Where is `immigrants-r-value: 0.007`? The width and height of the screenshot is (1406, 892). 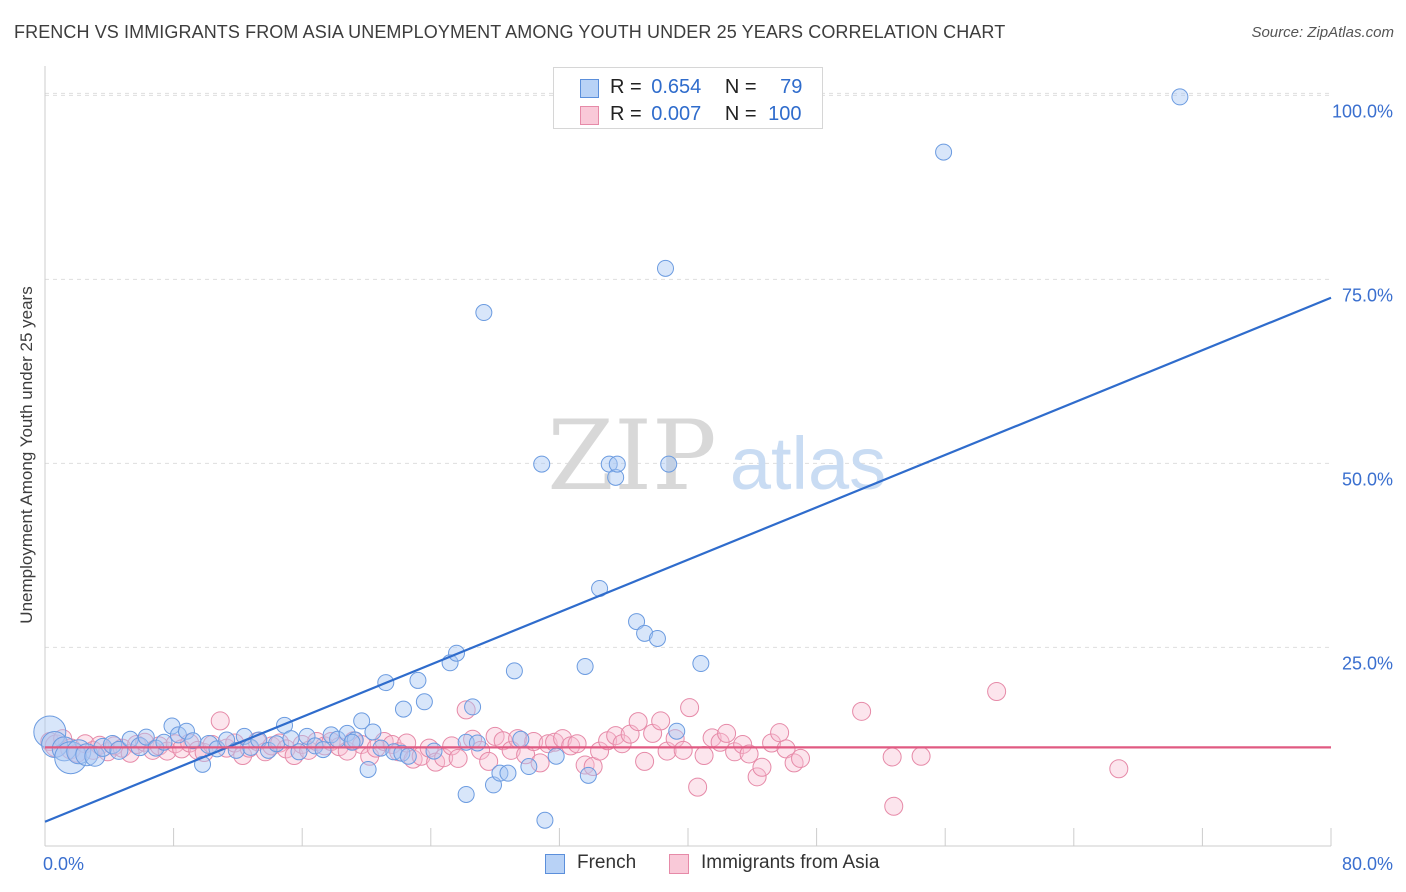
immigrants-r-value: 0.007 is located at coordinates (676, 114).